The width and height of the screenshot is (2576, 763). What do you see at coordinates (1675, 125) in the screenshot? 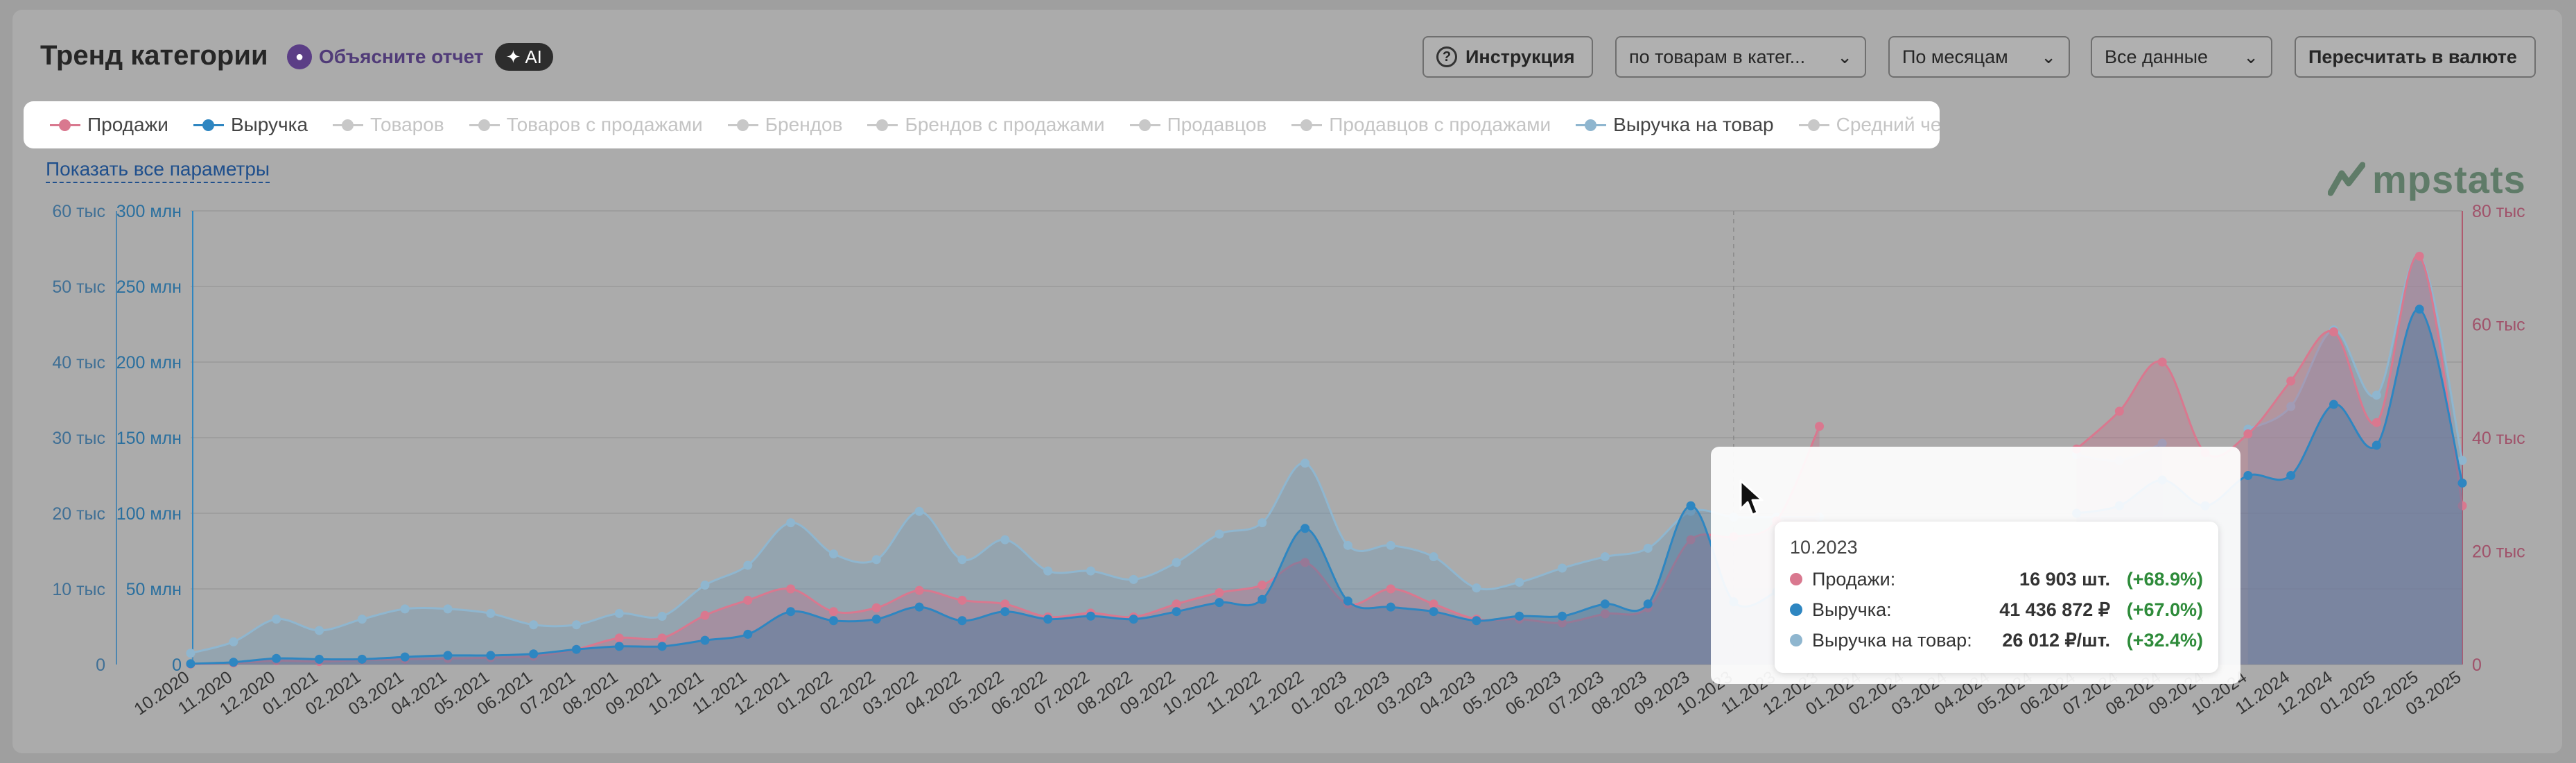
I see `legend-item: Выручка на товар` at bounding box center [1675, 125].